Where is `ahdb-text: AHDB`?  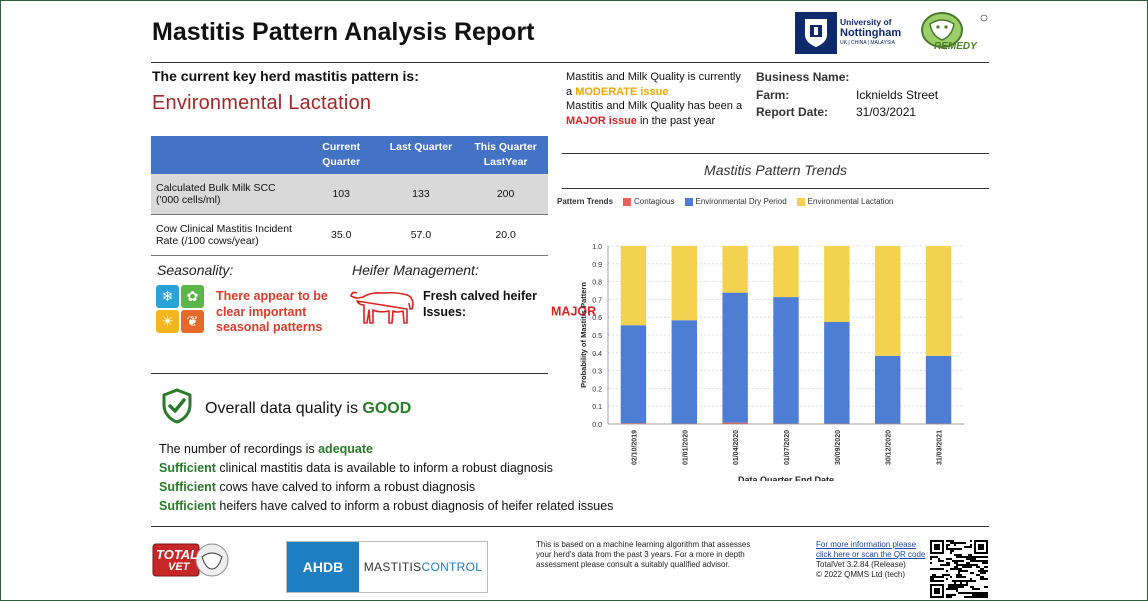 ahdb-text: AHDB is located at coordinates (323, 567).